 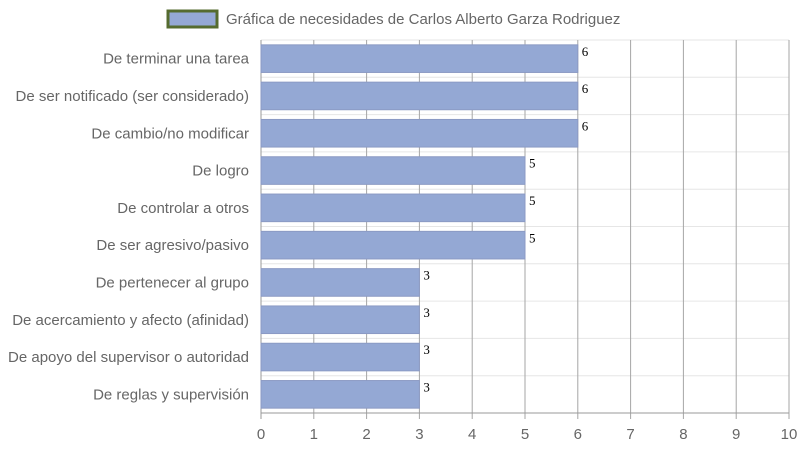 I want to click on category-label: De acercamiento y afecto (afinidad), so click(x=130, y=320).